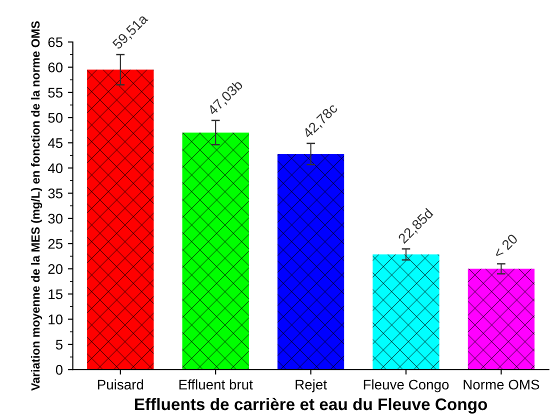  I want to click on y-tick-label: 0, so click(59, 369).